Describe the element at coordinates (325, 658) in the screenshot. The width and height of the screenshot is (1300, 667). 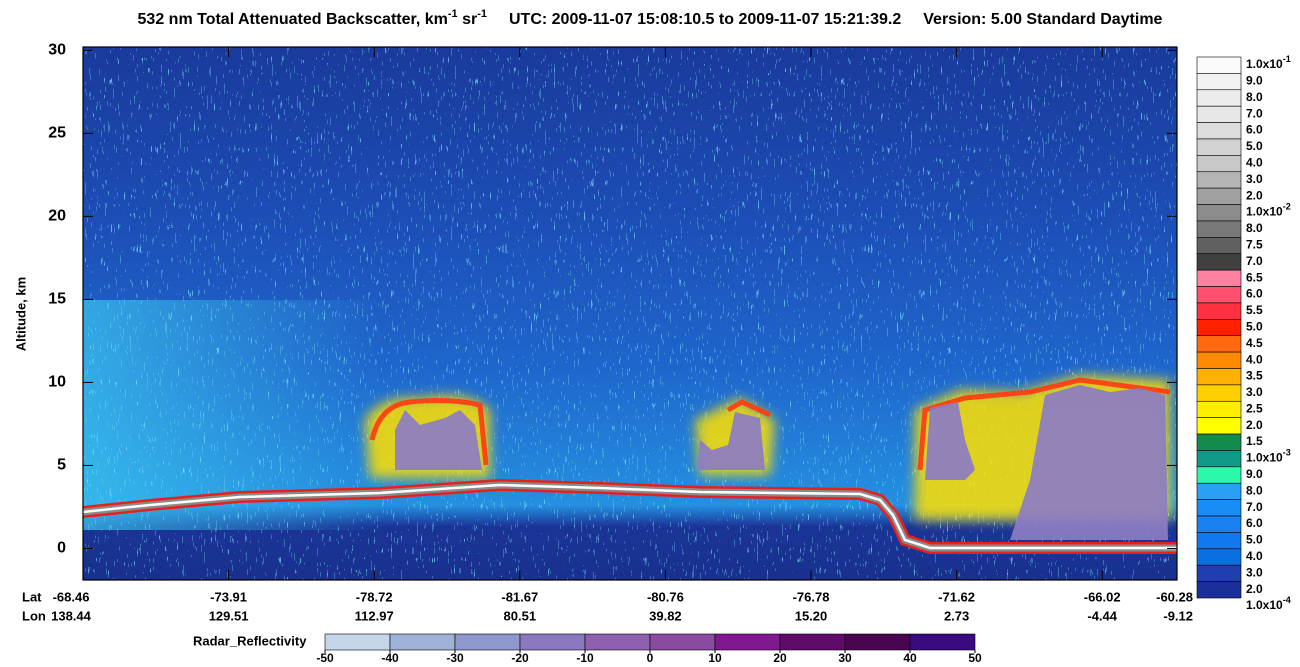
I see `radar-tick-label: -50` at that location.